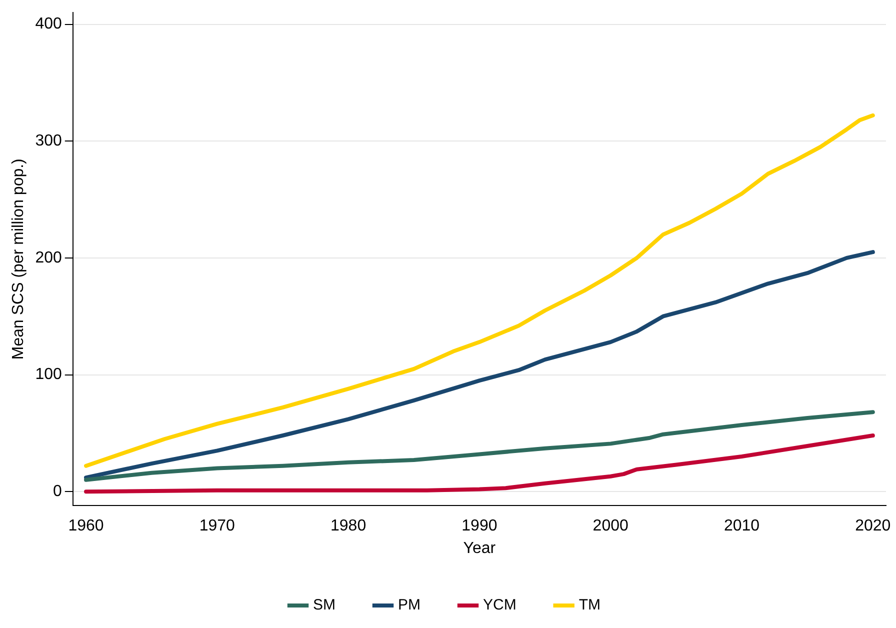 The height and width of the screenshot is (628, 896). What do you see at coordinates (48, 375) in the screenshot?
I see `y-tick-label: 100` at bounding box center [48, 375].